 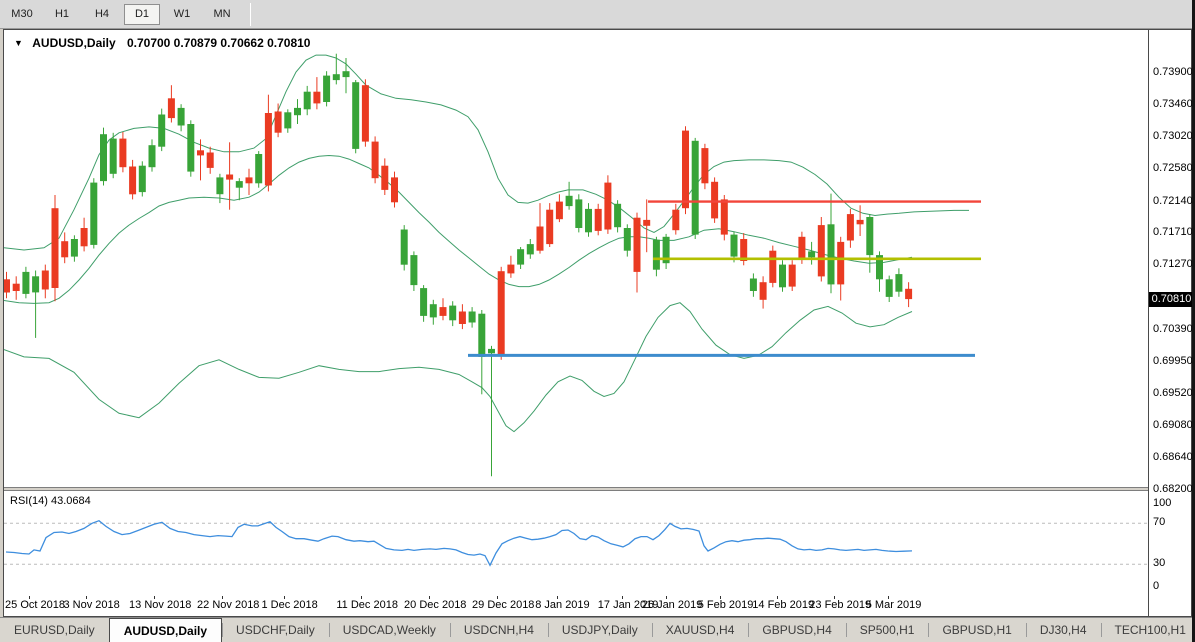 What do you see at coordinates (1173, 457) in the screenshot?
I see `price-axis-label: 0.68640` at bounding box center [1173, 457].